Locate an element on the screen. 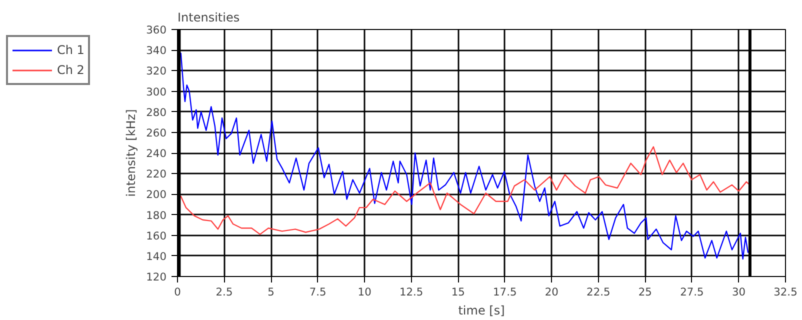 This screenshot has width=802, height=320. chart-title: Intensities is located at coordinates (209, 17).